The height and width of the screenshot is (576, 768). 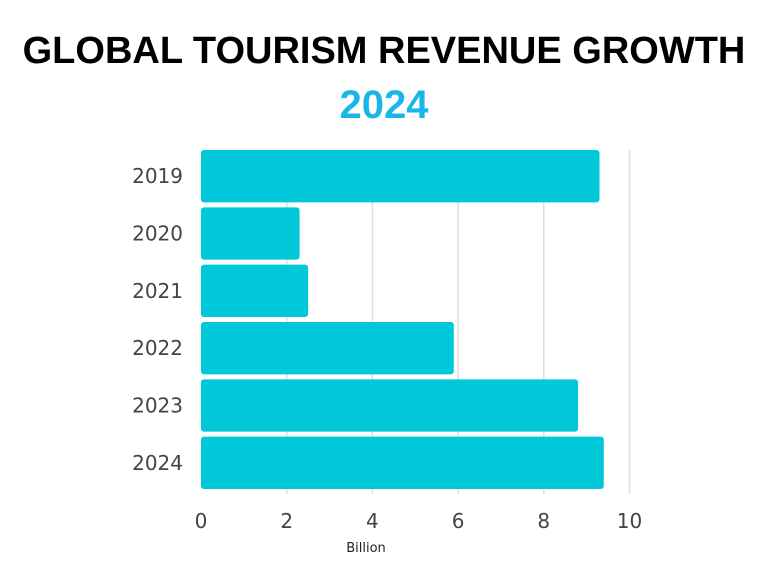 I want to click on y-tick-label: 2023, so click(x=157, y=406).